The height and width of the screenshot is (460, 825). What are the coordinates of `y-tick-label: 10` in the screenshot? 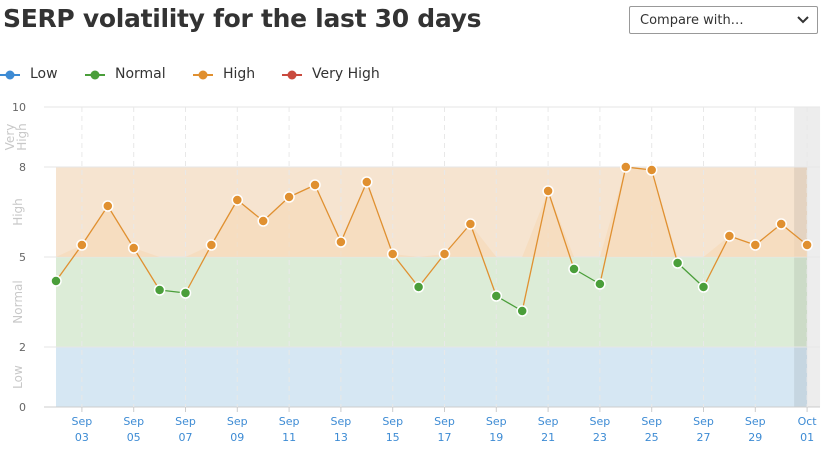 It's located at (19, 107).